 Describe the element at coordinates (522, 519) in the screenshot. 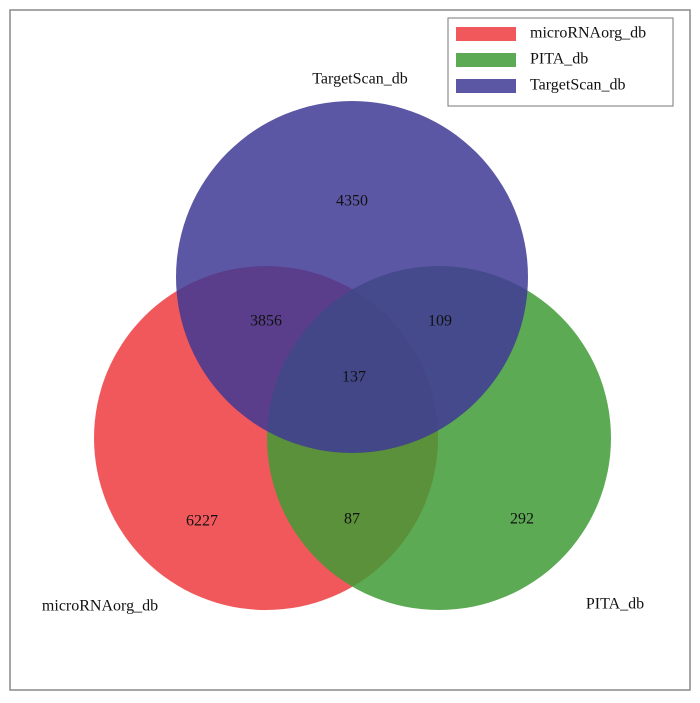

I see `region-count: 292` at that location.